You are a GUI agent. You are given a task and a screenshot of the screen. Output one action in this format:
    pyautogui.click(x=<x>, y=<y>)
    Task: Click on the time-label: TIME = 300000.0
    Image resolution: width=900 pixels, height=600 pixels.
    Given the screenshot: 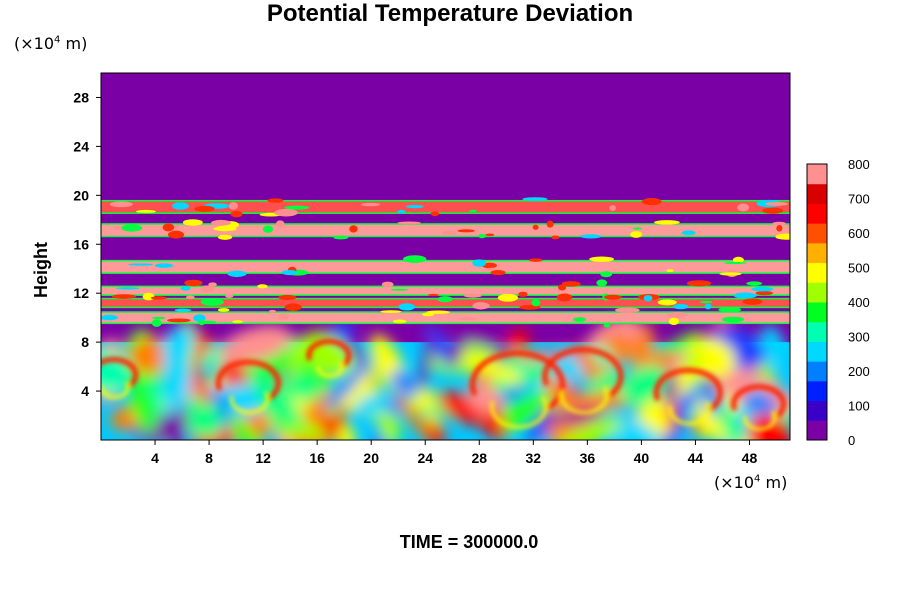 What is the action you would take?
    pyautogui.click(x=469, y=542)
    